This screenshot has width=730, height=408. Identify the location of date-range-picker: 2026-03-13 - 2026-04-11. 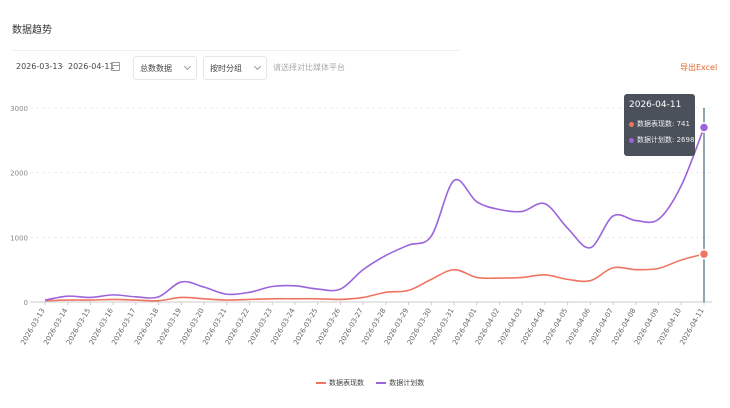
(67, 67).